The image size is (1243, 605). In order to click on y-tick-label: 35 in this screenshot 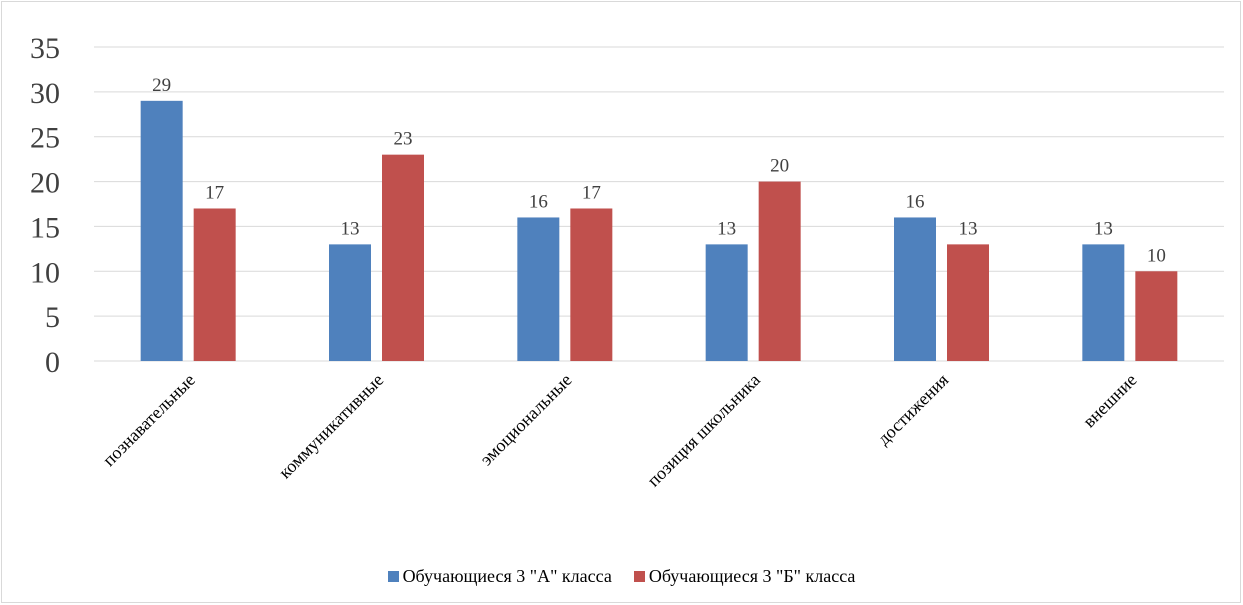, I will do `click(45, 48)`.